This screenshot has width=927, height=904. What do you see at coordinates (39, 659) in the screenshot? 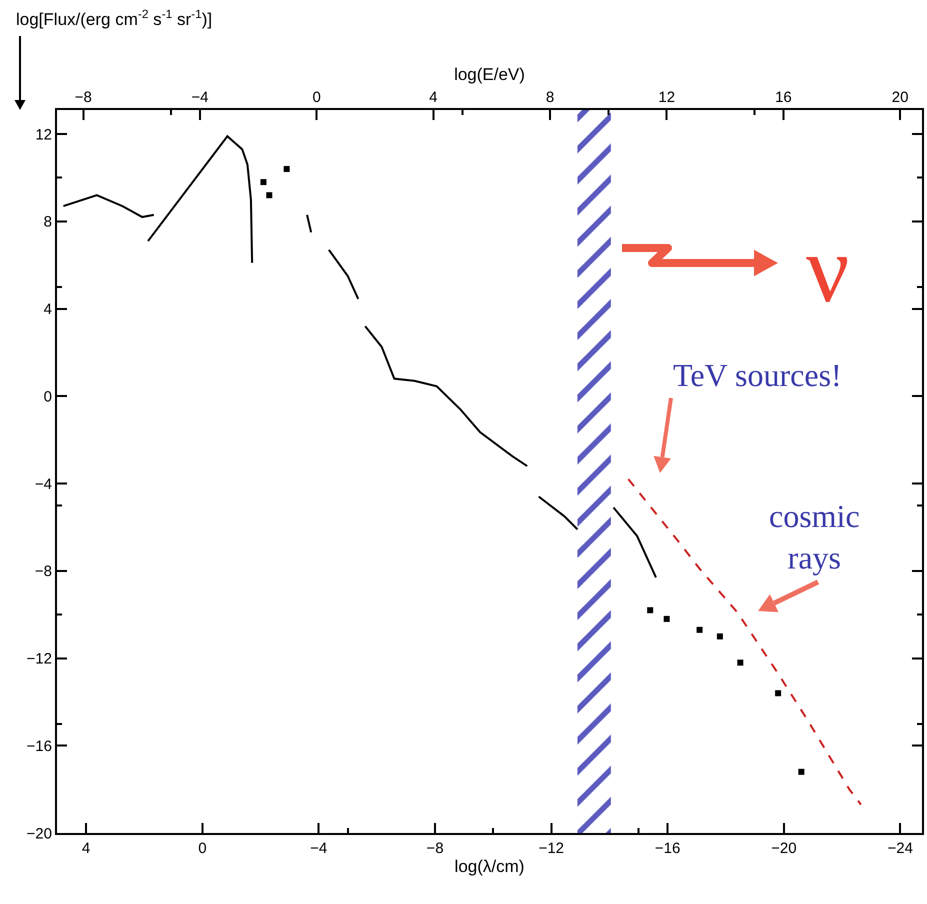
I see `y-tick-label: −12` at bounding box center [39, 659].